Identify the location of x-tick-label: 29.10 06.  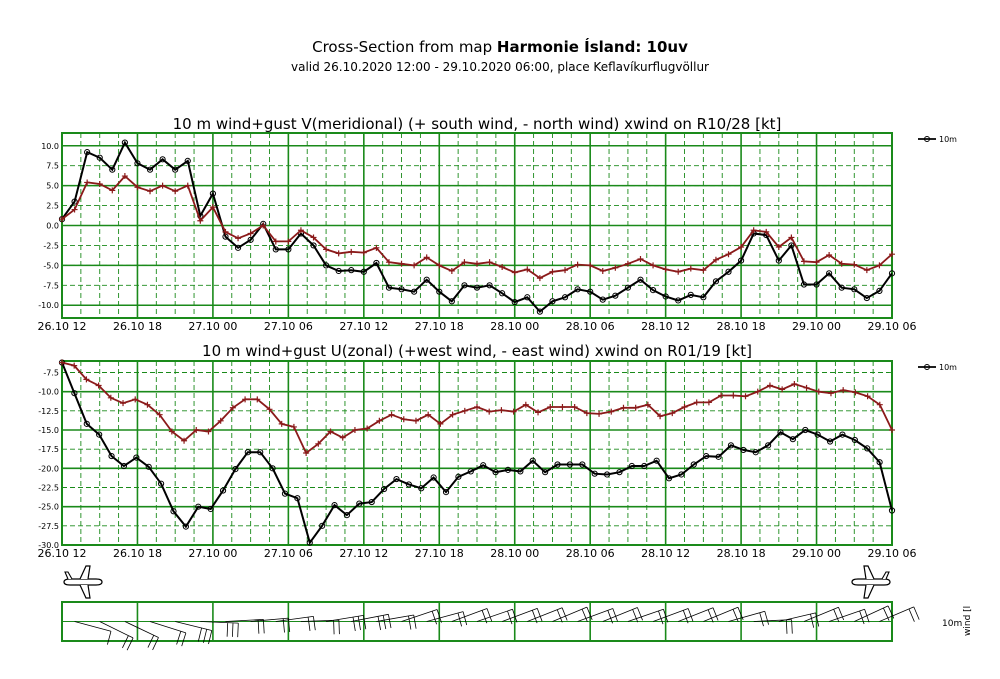
(892, 553).